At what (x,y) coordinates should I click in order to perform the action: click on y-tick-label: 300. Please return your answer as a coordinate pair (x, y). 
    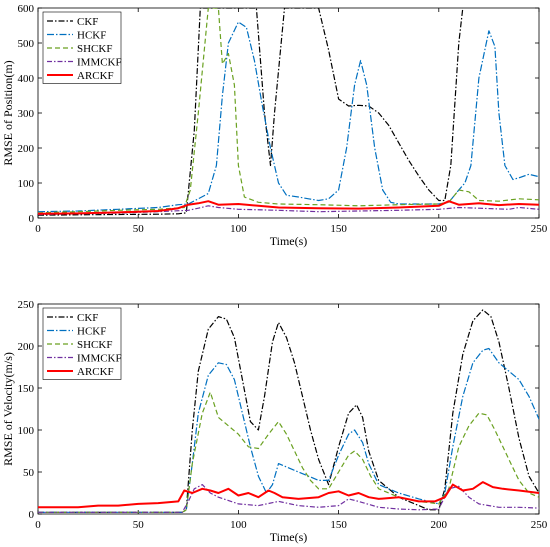
    Looking at the image, I should click on (26, 114).